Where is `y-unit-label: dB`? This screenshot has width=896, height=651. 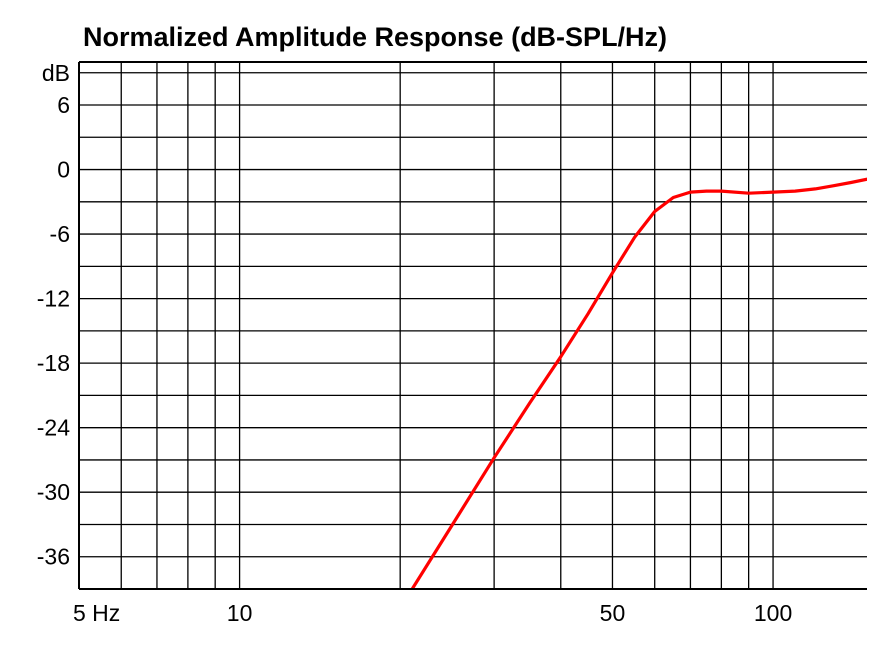 y-unit-label: dB is located at coordinates (56, 73).